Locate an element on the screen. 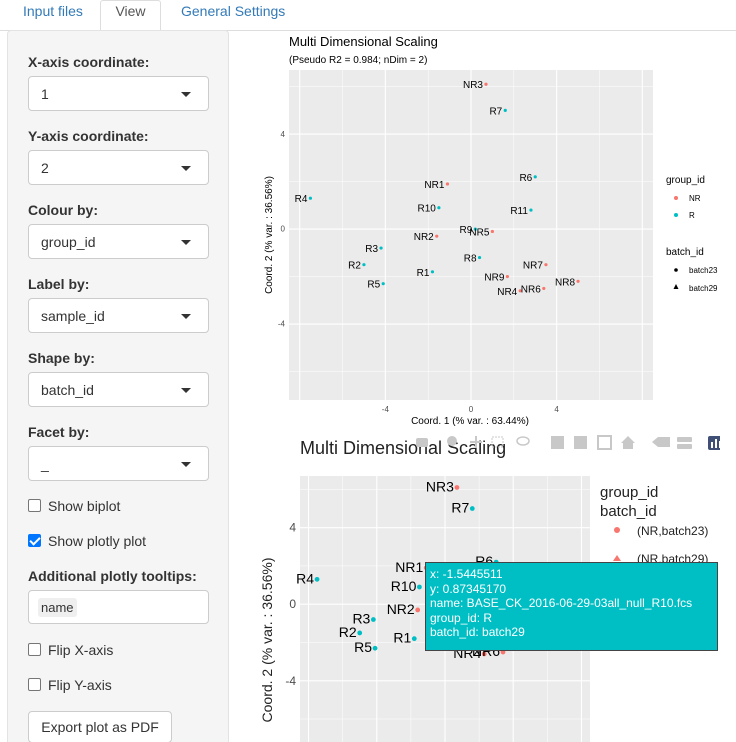 Image resolution: width=736 pixels, height=742 pixels. tab-general-settings: General Settings is located at coordinates (233, 11).